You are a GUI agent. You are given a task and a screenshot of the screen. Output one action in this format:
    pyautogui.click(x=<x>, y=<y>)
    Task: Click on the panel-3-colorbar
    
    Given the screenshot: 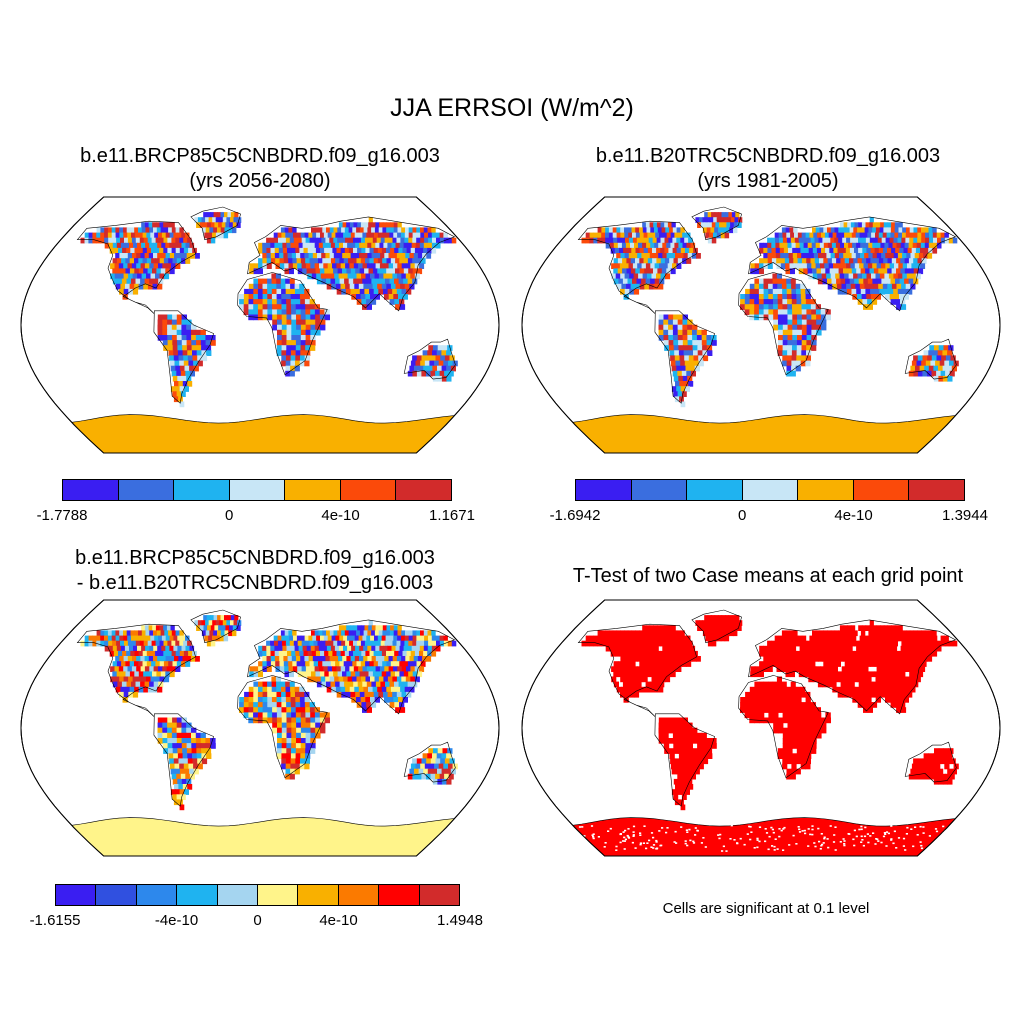 What is the action you would take?
    pyautogui.click(x=257, y=895)
    